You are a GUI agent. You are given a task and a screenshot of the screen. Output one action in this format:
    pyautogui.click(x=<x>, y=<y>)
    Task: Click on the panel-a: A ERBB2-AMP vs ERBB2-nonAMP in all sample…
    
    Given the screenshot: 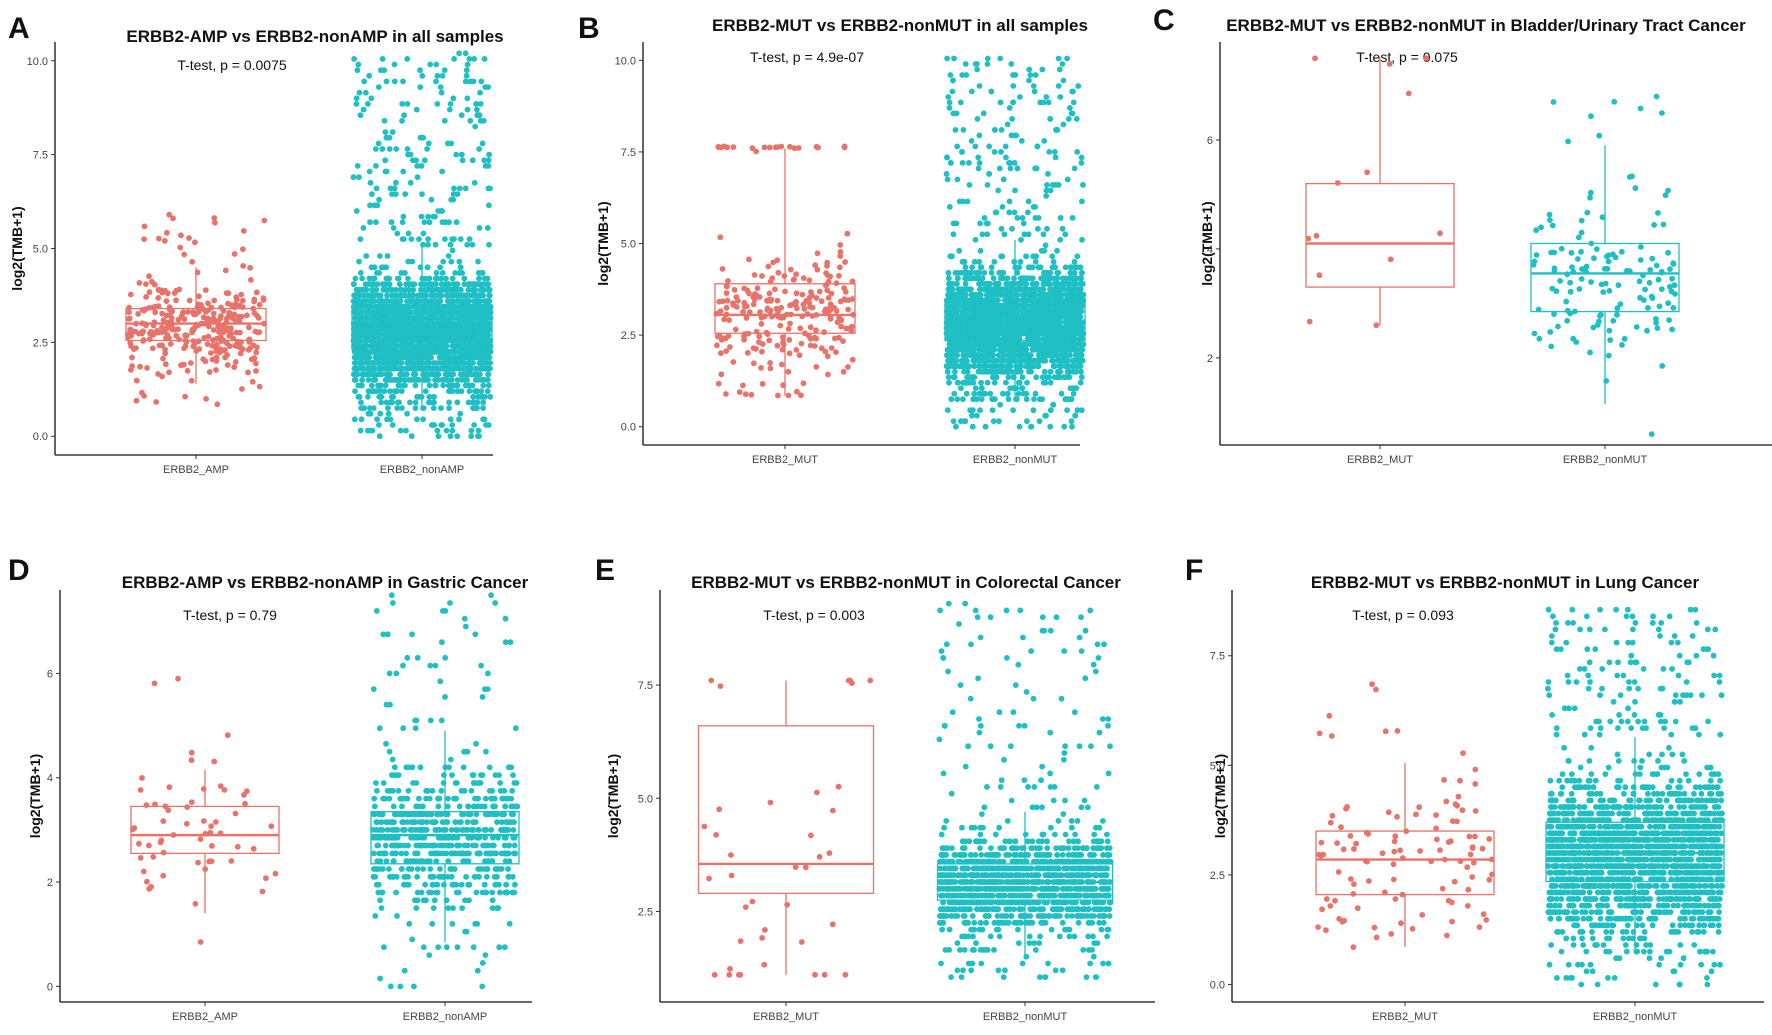 What is the action you would take?
    pyautogui.click(x=256, y=244)
    